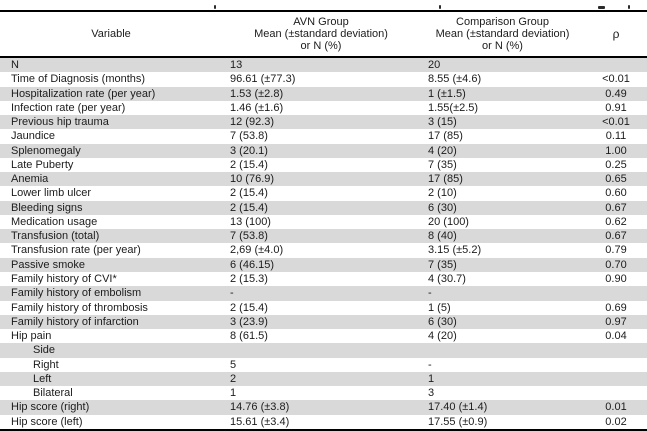 The image size is (647, 431). Describe the element at coordinates (431, 378) in the screenshot. I see `comparison-cell: 1` at that location.